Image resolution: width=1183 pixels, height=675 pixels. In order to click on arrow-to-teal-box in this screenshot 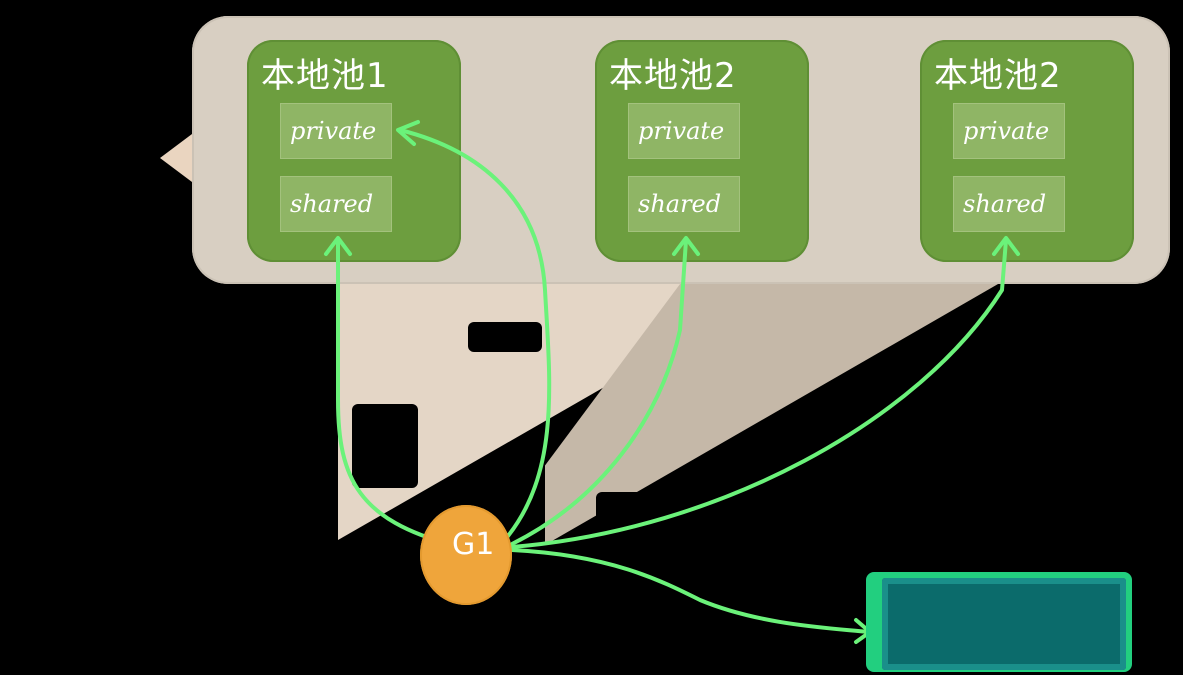, I will do `click(690, 591)`.